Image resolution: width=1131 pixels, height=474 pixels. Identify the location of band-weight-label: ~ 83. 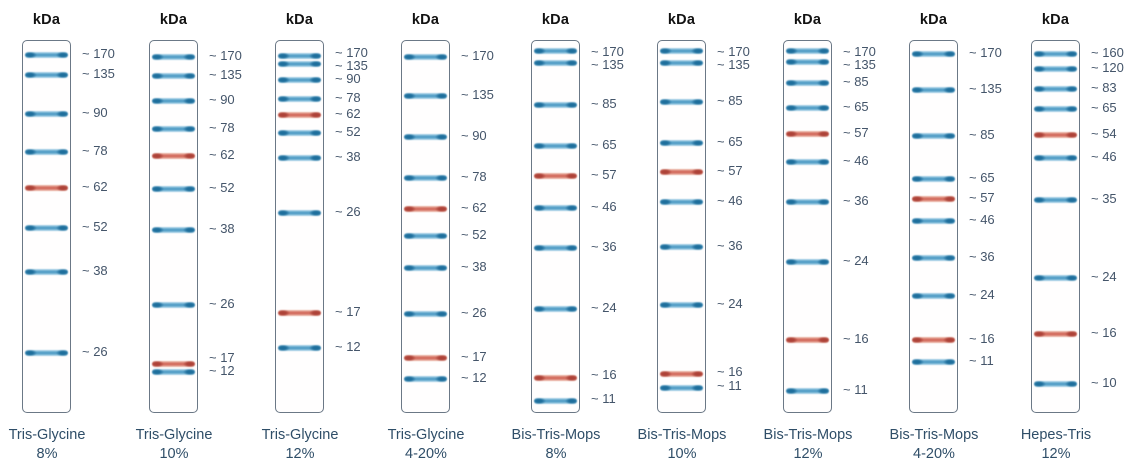
(1104, 87).